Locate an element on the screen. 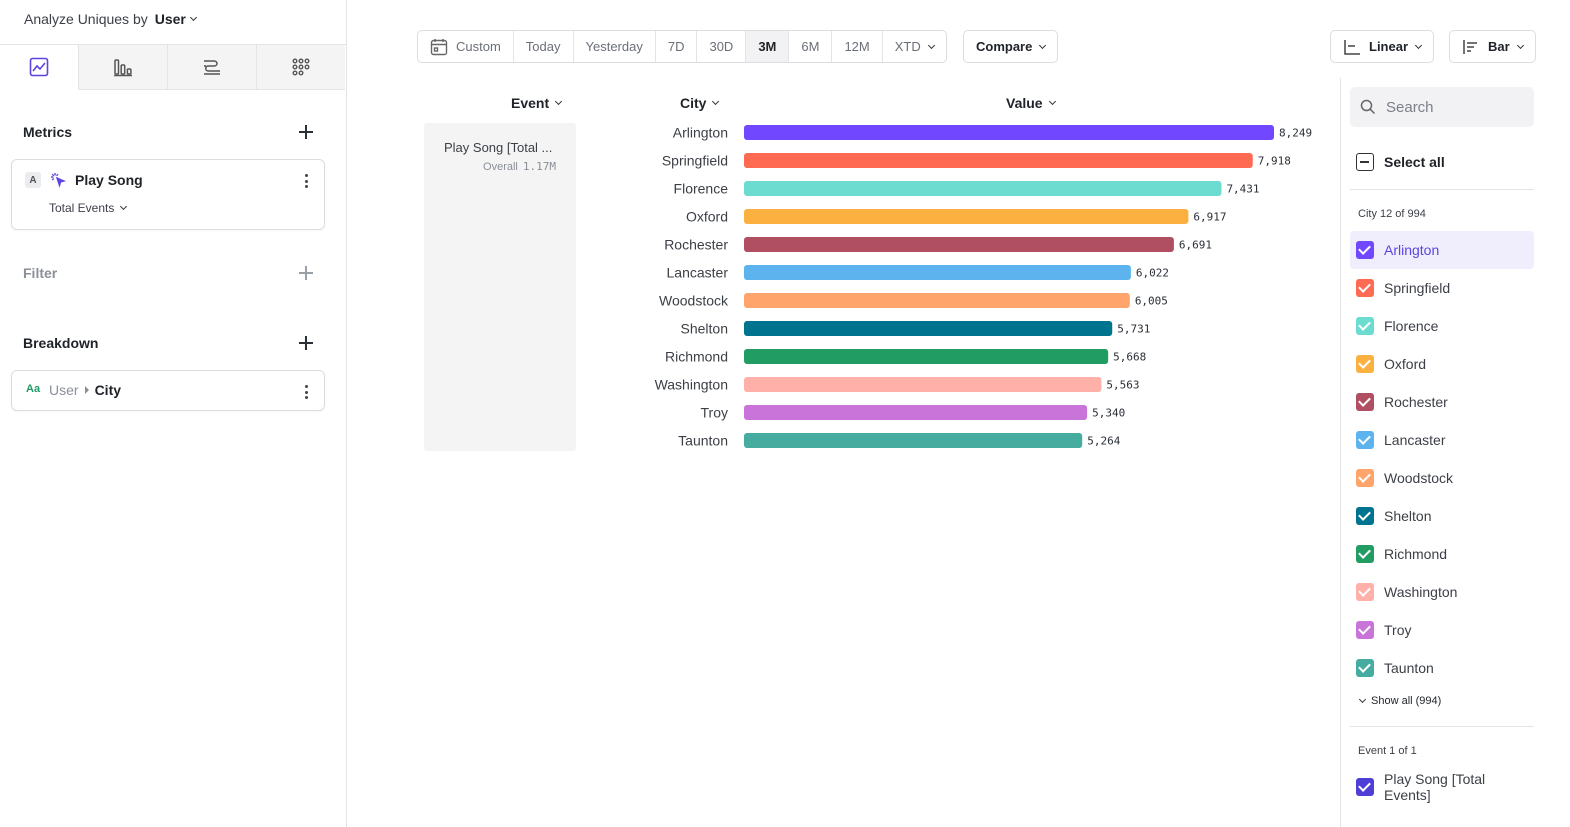 This screenshot has height=827, width=1570. date-range-label: Custom is located at coordinates (478, 46).